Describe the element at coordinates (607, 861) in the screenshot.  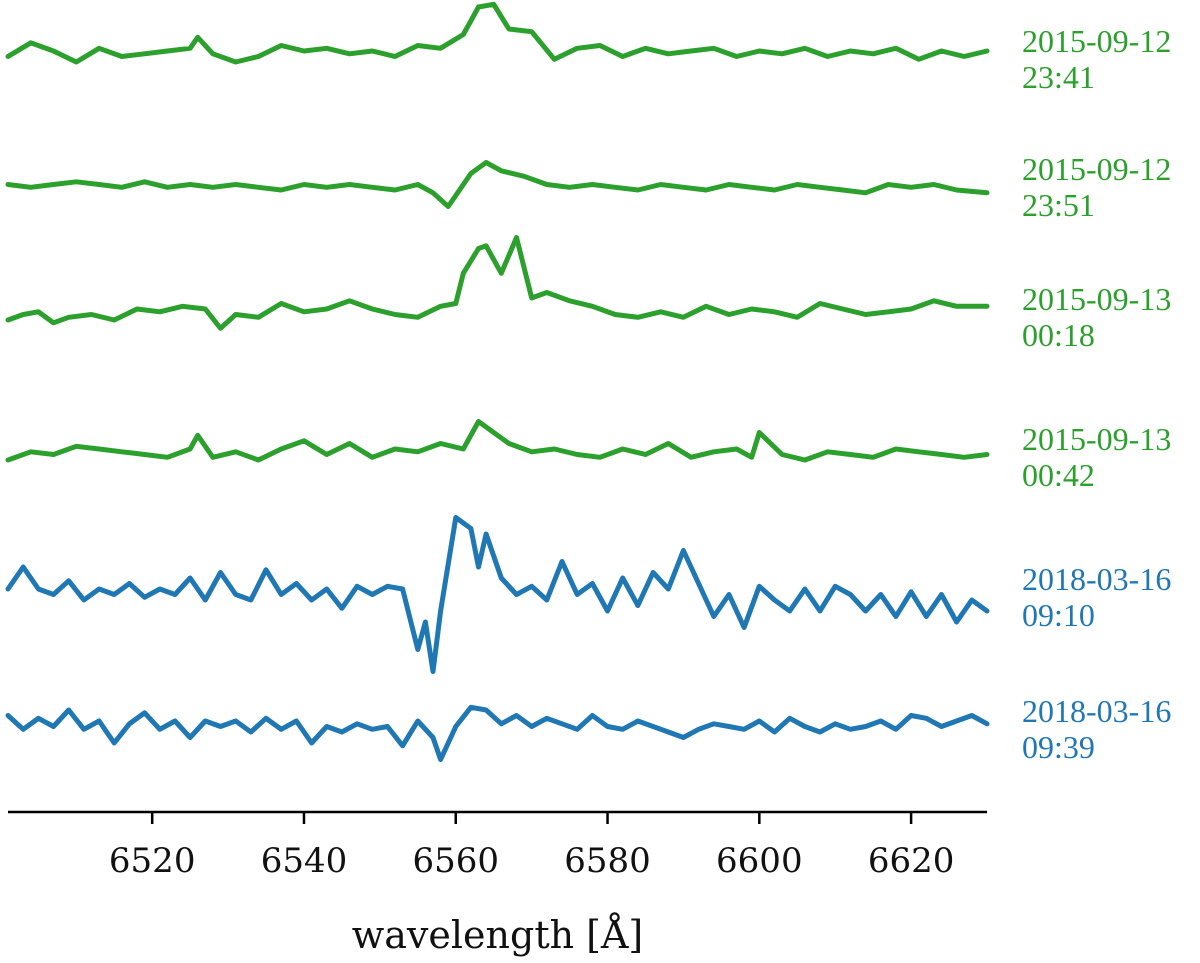
I see `x-tick-label-6580: 6580` at that location.